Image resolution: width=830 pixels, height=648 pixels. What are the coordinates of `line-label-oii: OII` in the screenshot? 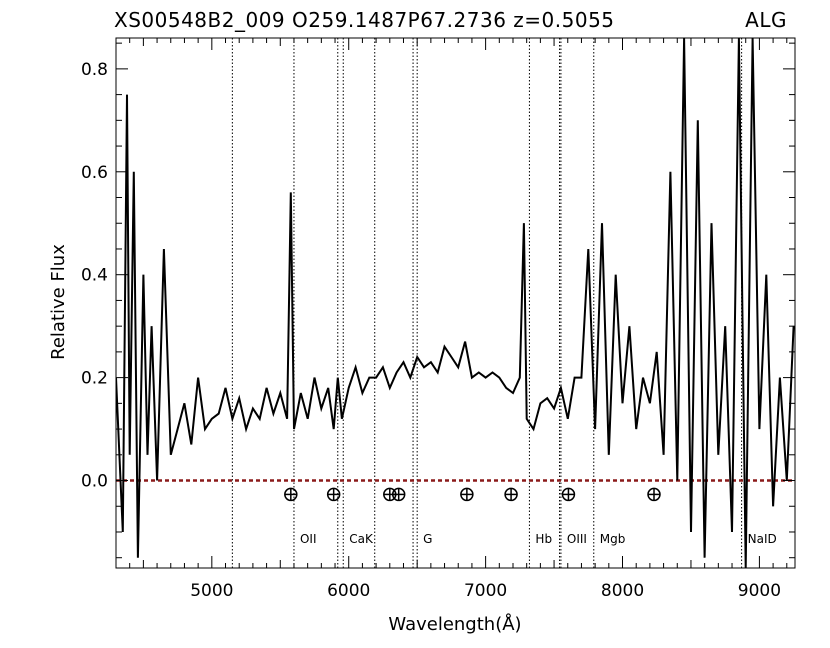 It's located at (308, 539).